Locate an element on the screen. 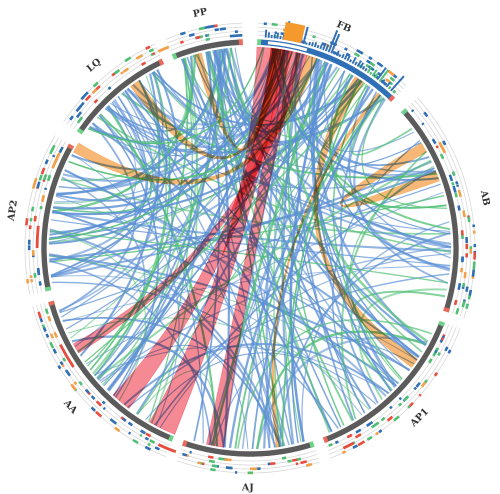  segment-band-aj is located at coordinates (248, 448).